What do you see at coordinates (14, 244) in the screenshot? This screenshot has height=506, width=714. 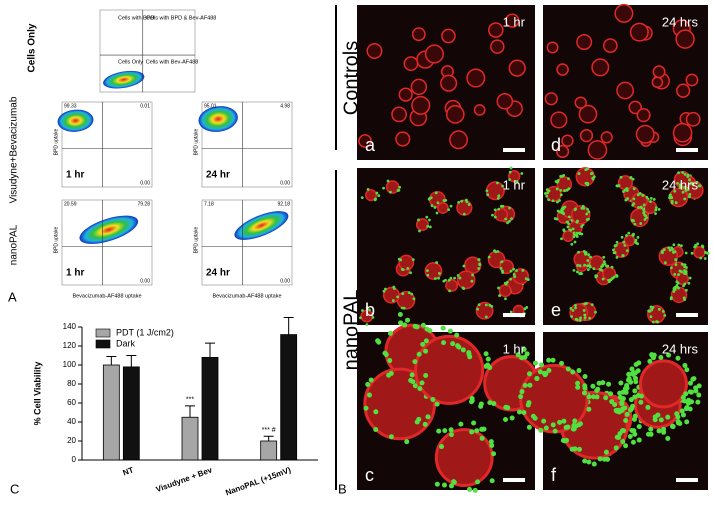 I see `row-label: nanoPAL` at bounding box center [14, 244].